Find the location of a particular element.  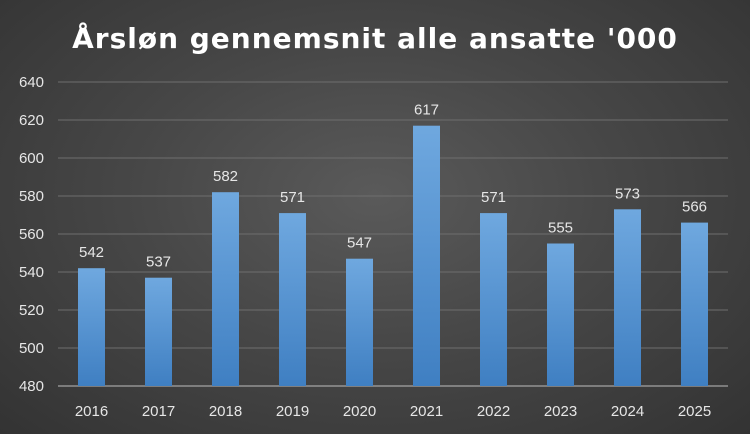

bar-2022 is located at coordinates (493, 299).